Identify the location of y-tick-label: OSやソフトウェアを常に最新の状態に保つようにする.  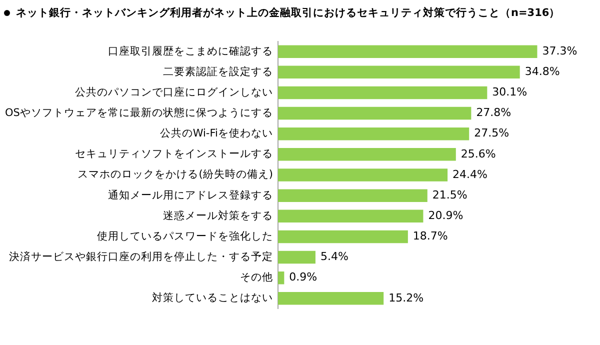
(138, 113).